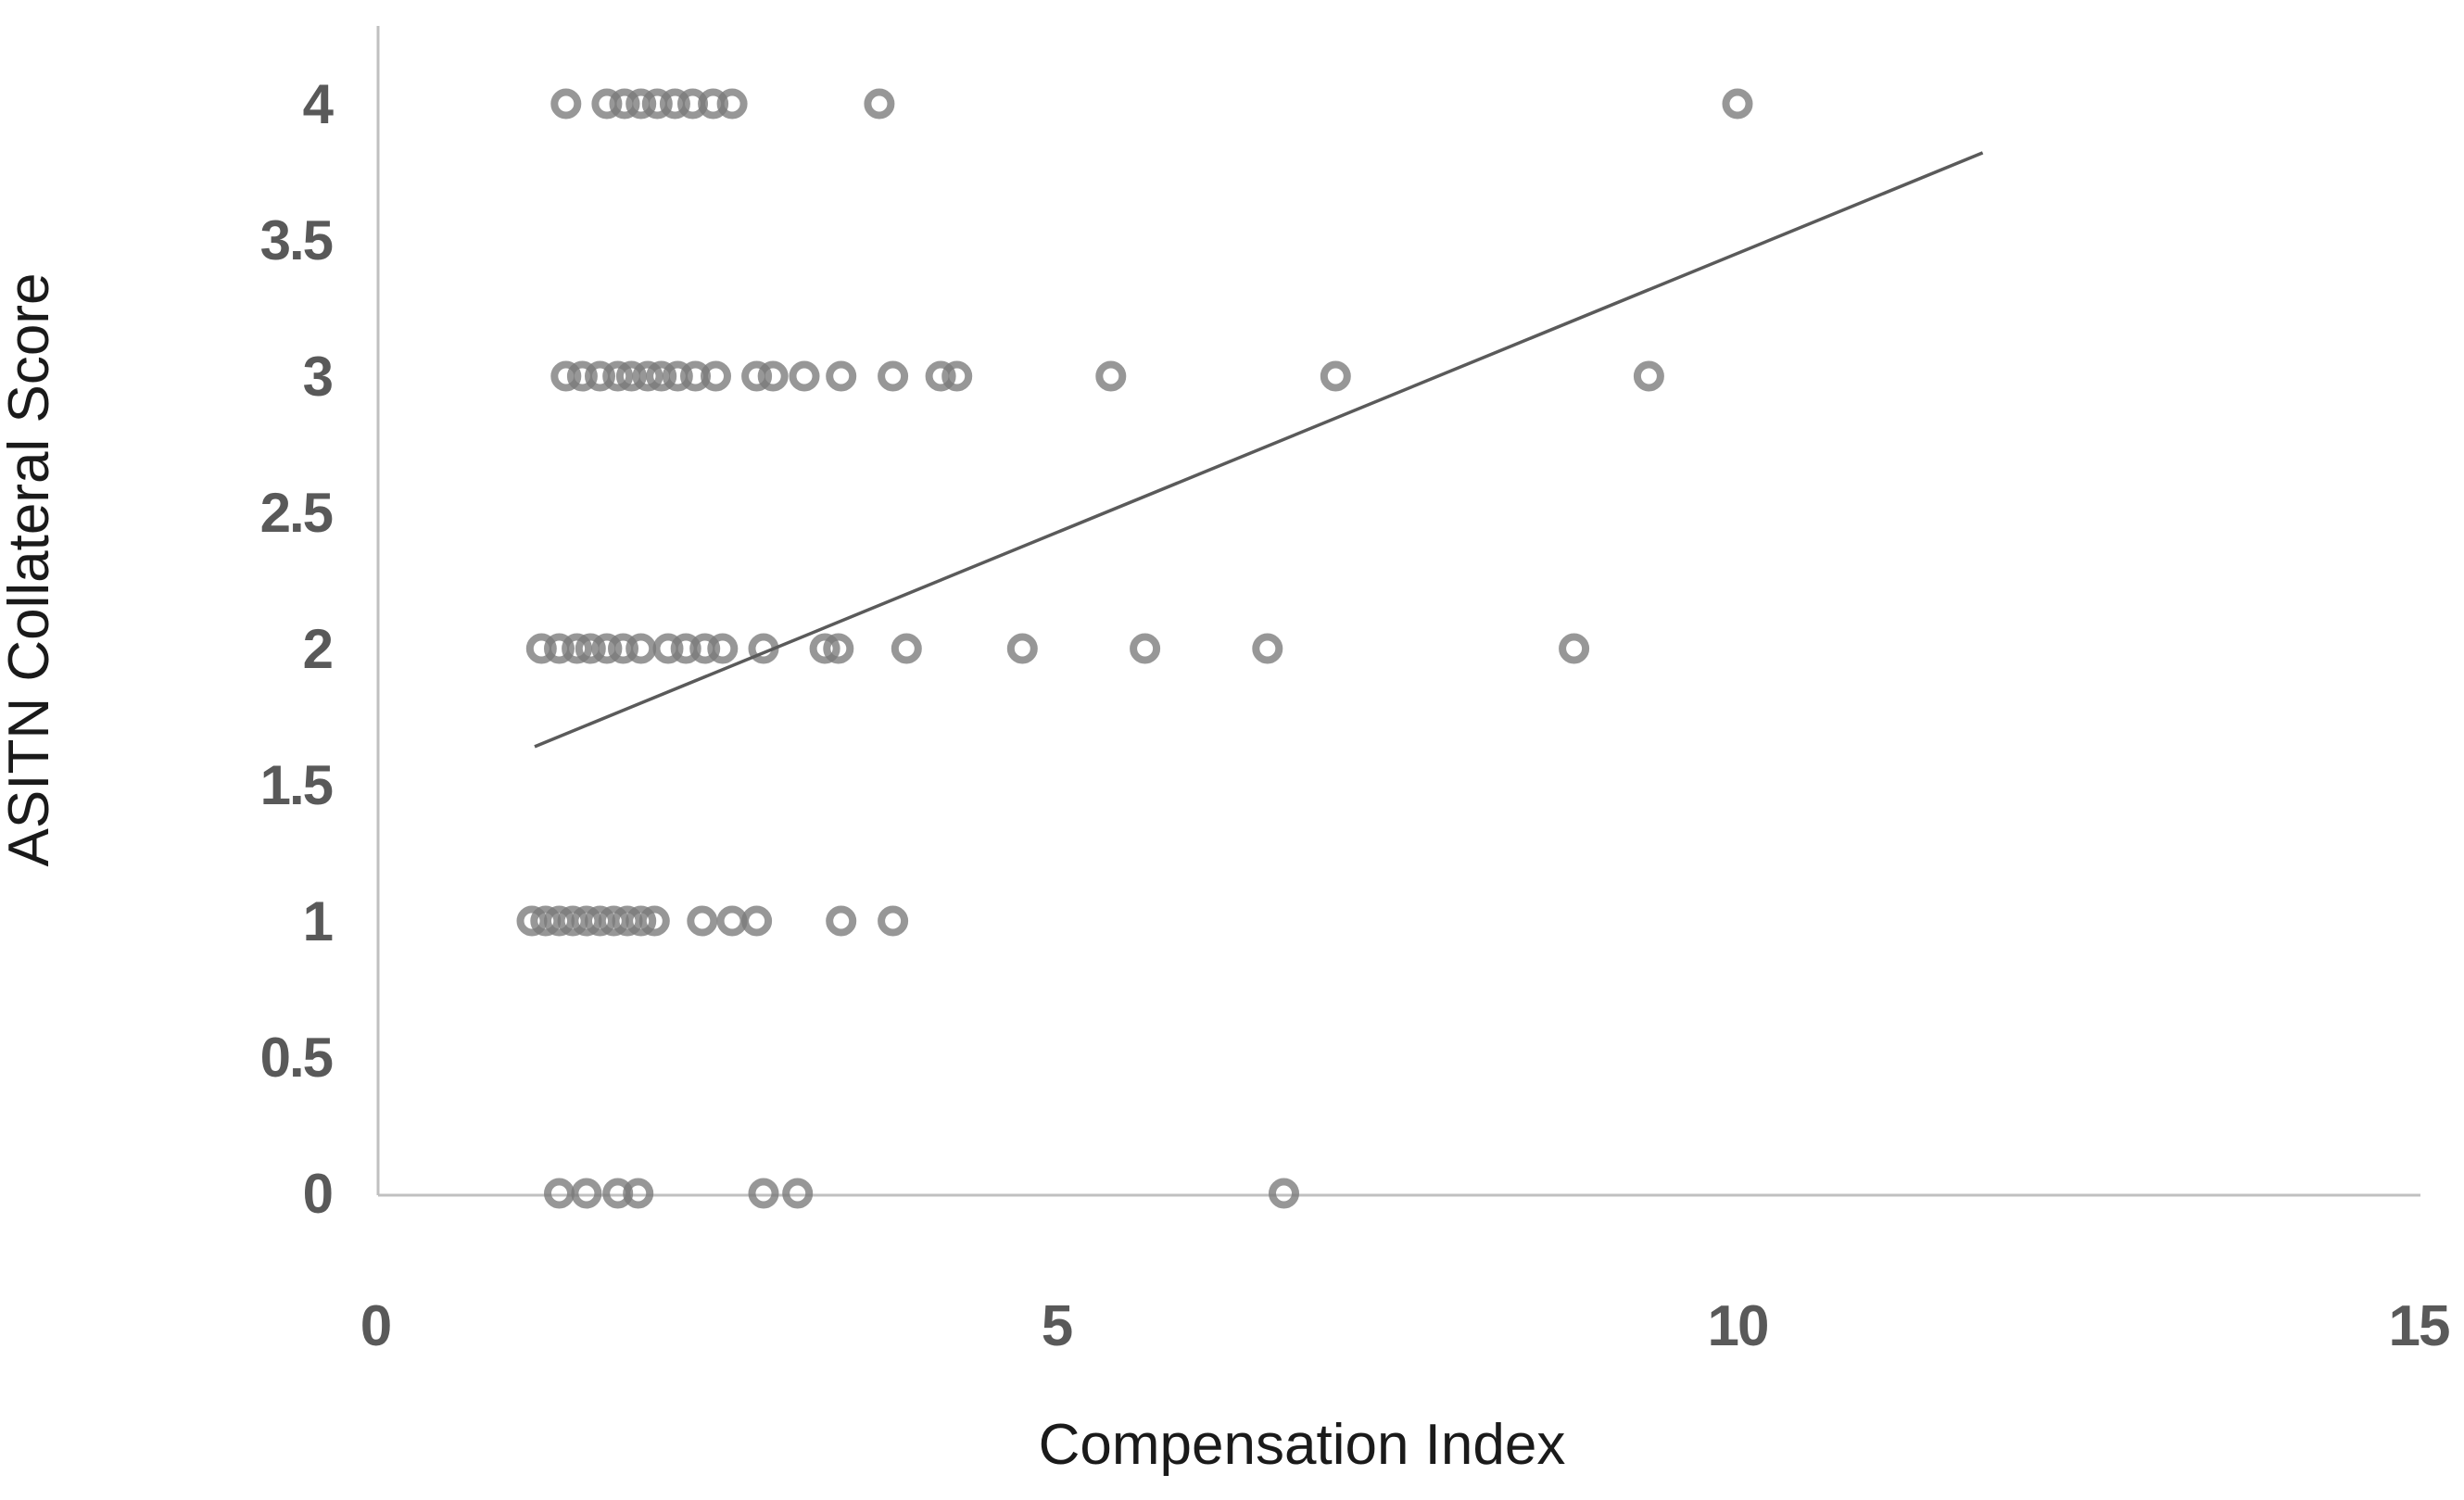  I want to click on y-tick-label: 2, so click(317, 649).